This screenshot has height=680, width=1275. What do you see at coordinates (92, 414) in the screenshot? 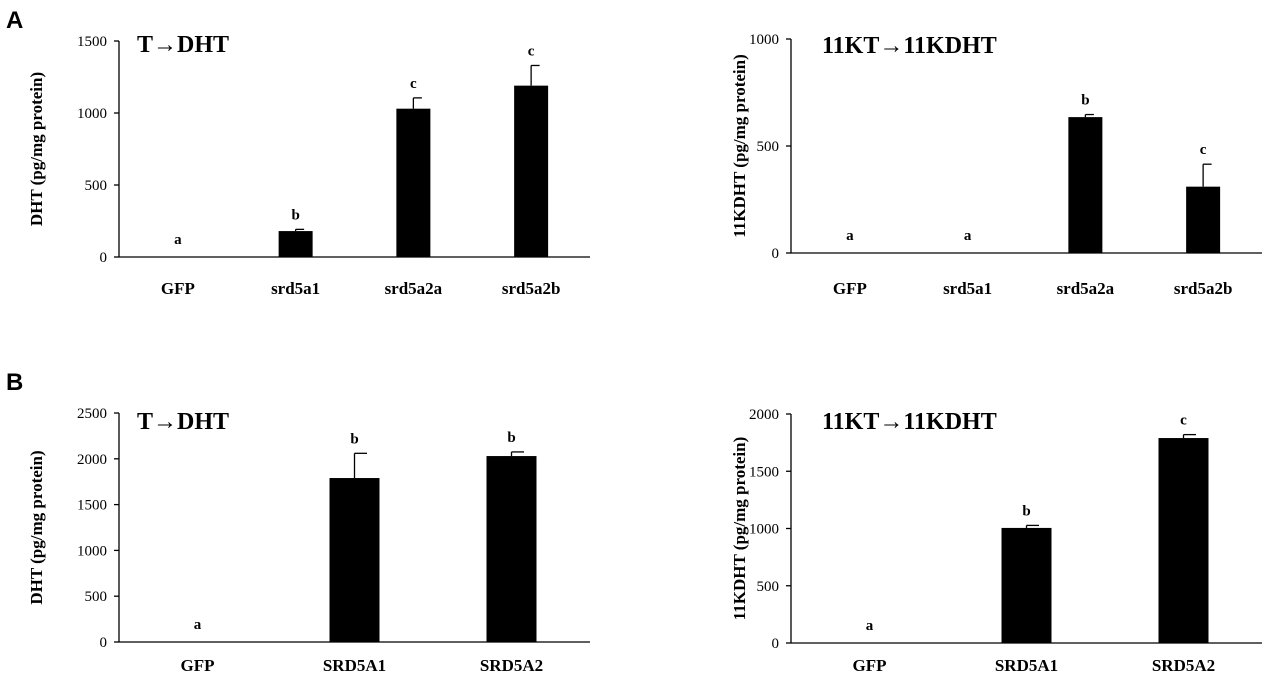
I see `y-tick-label: 2500` at bounding box center [92, 414].